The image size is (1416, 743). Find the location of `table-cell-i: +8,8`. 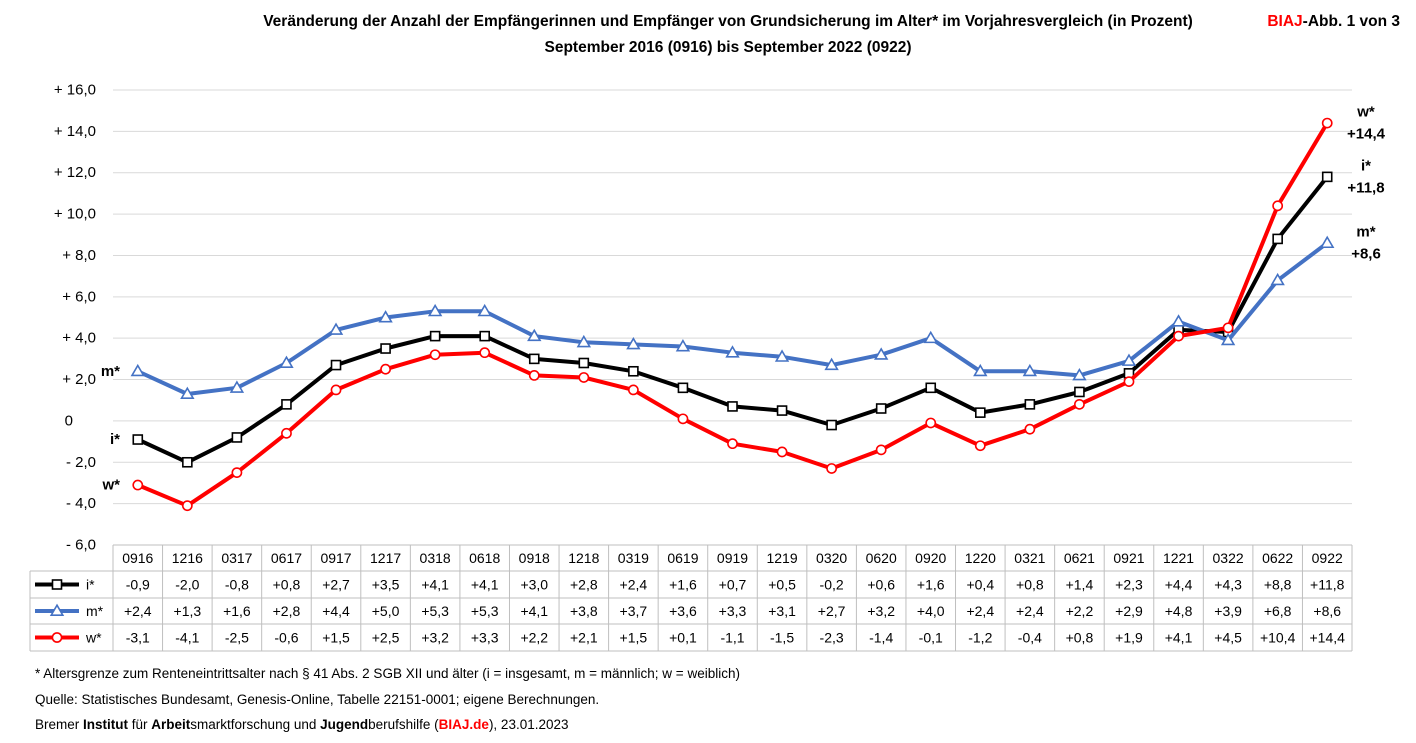

table-cell-i: +8,8 is located at coordinates (1278, 585).